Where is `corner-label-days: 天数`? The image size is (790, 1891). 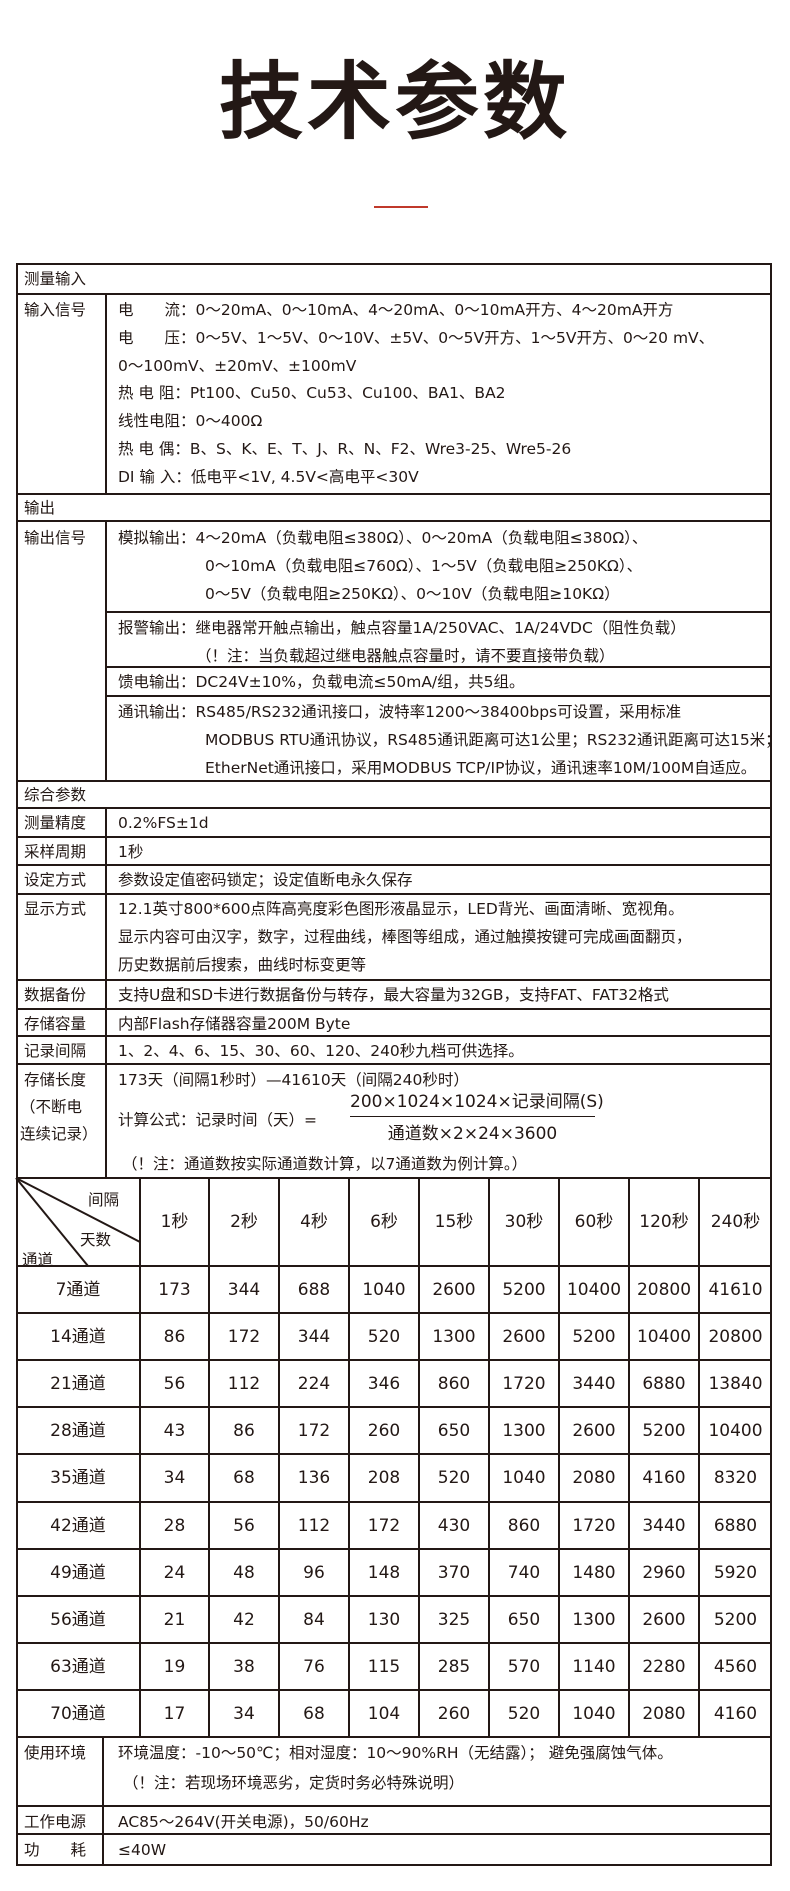 corner-label-days: 天数 is located at coordinates (96, 1240).